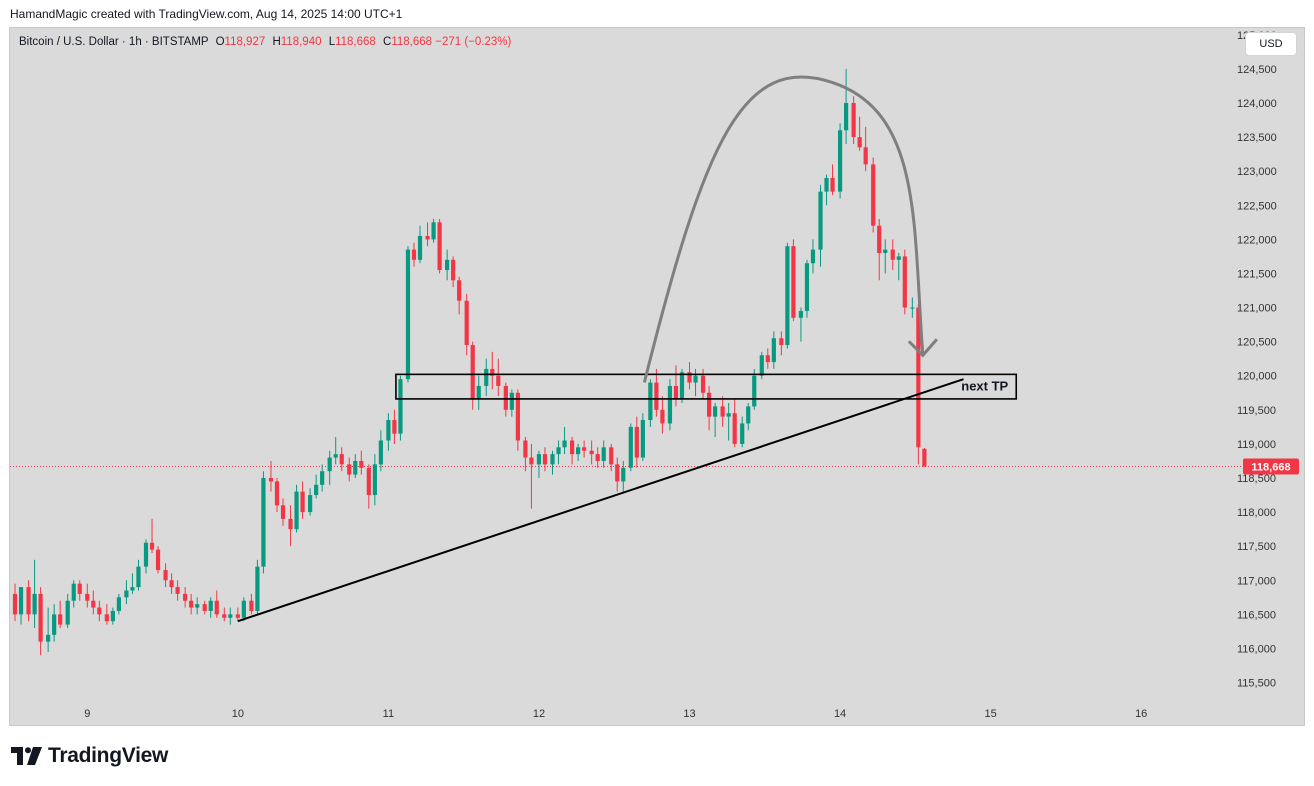 Image resolution: width=1314 pixels, height=786 pixels. I want to click on projection-arc, so click(783, 229).